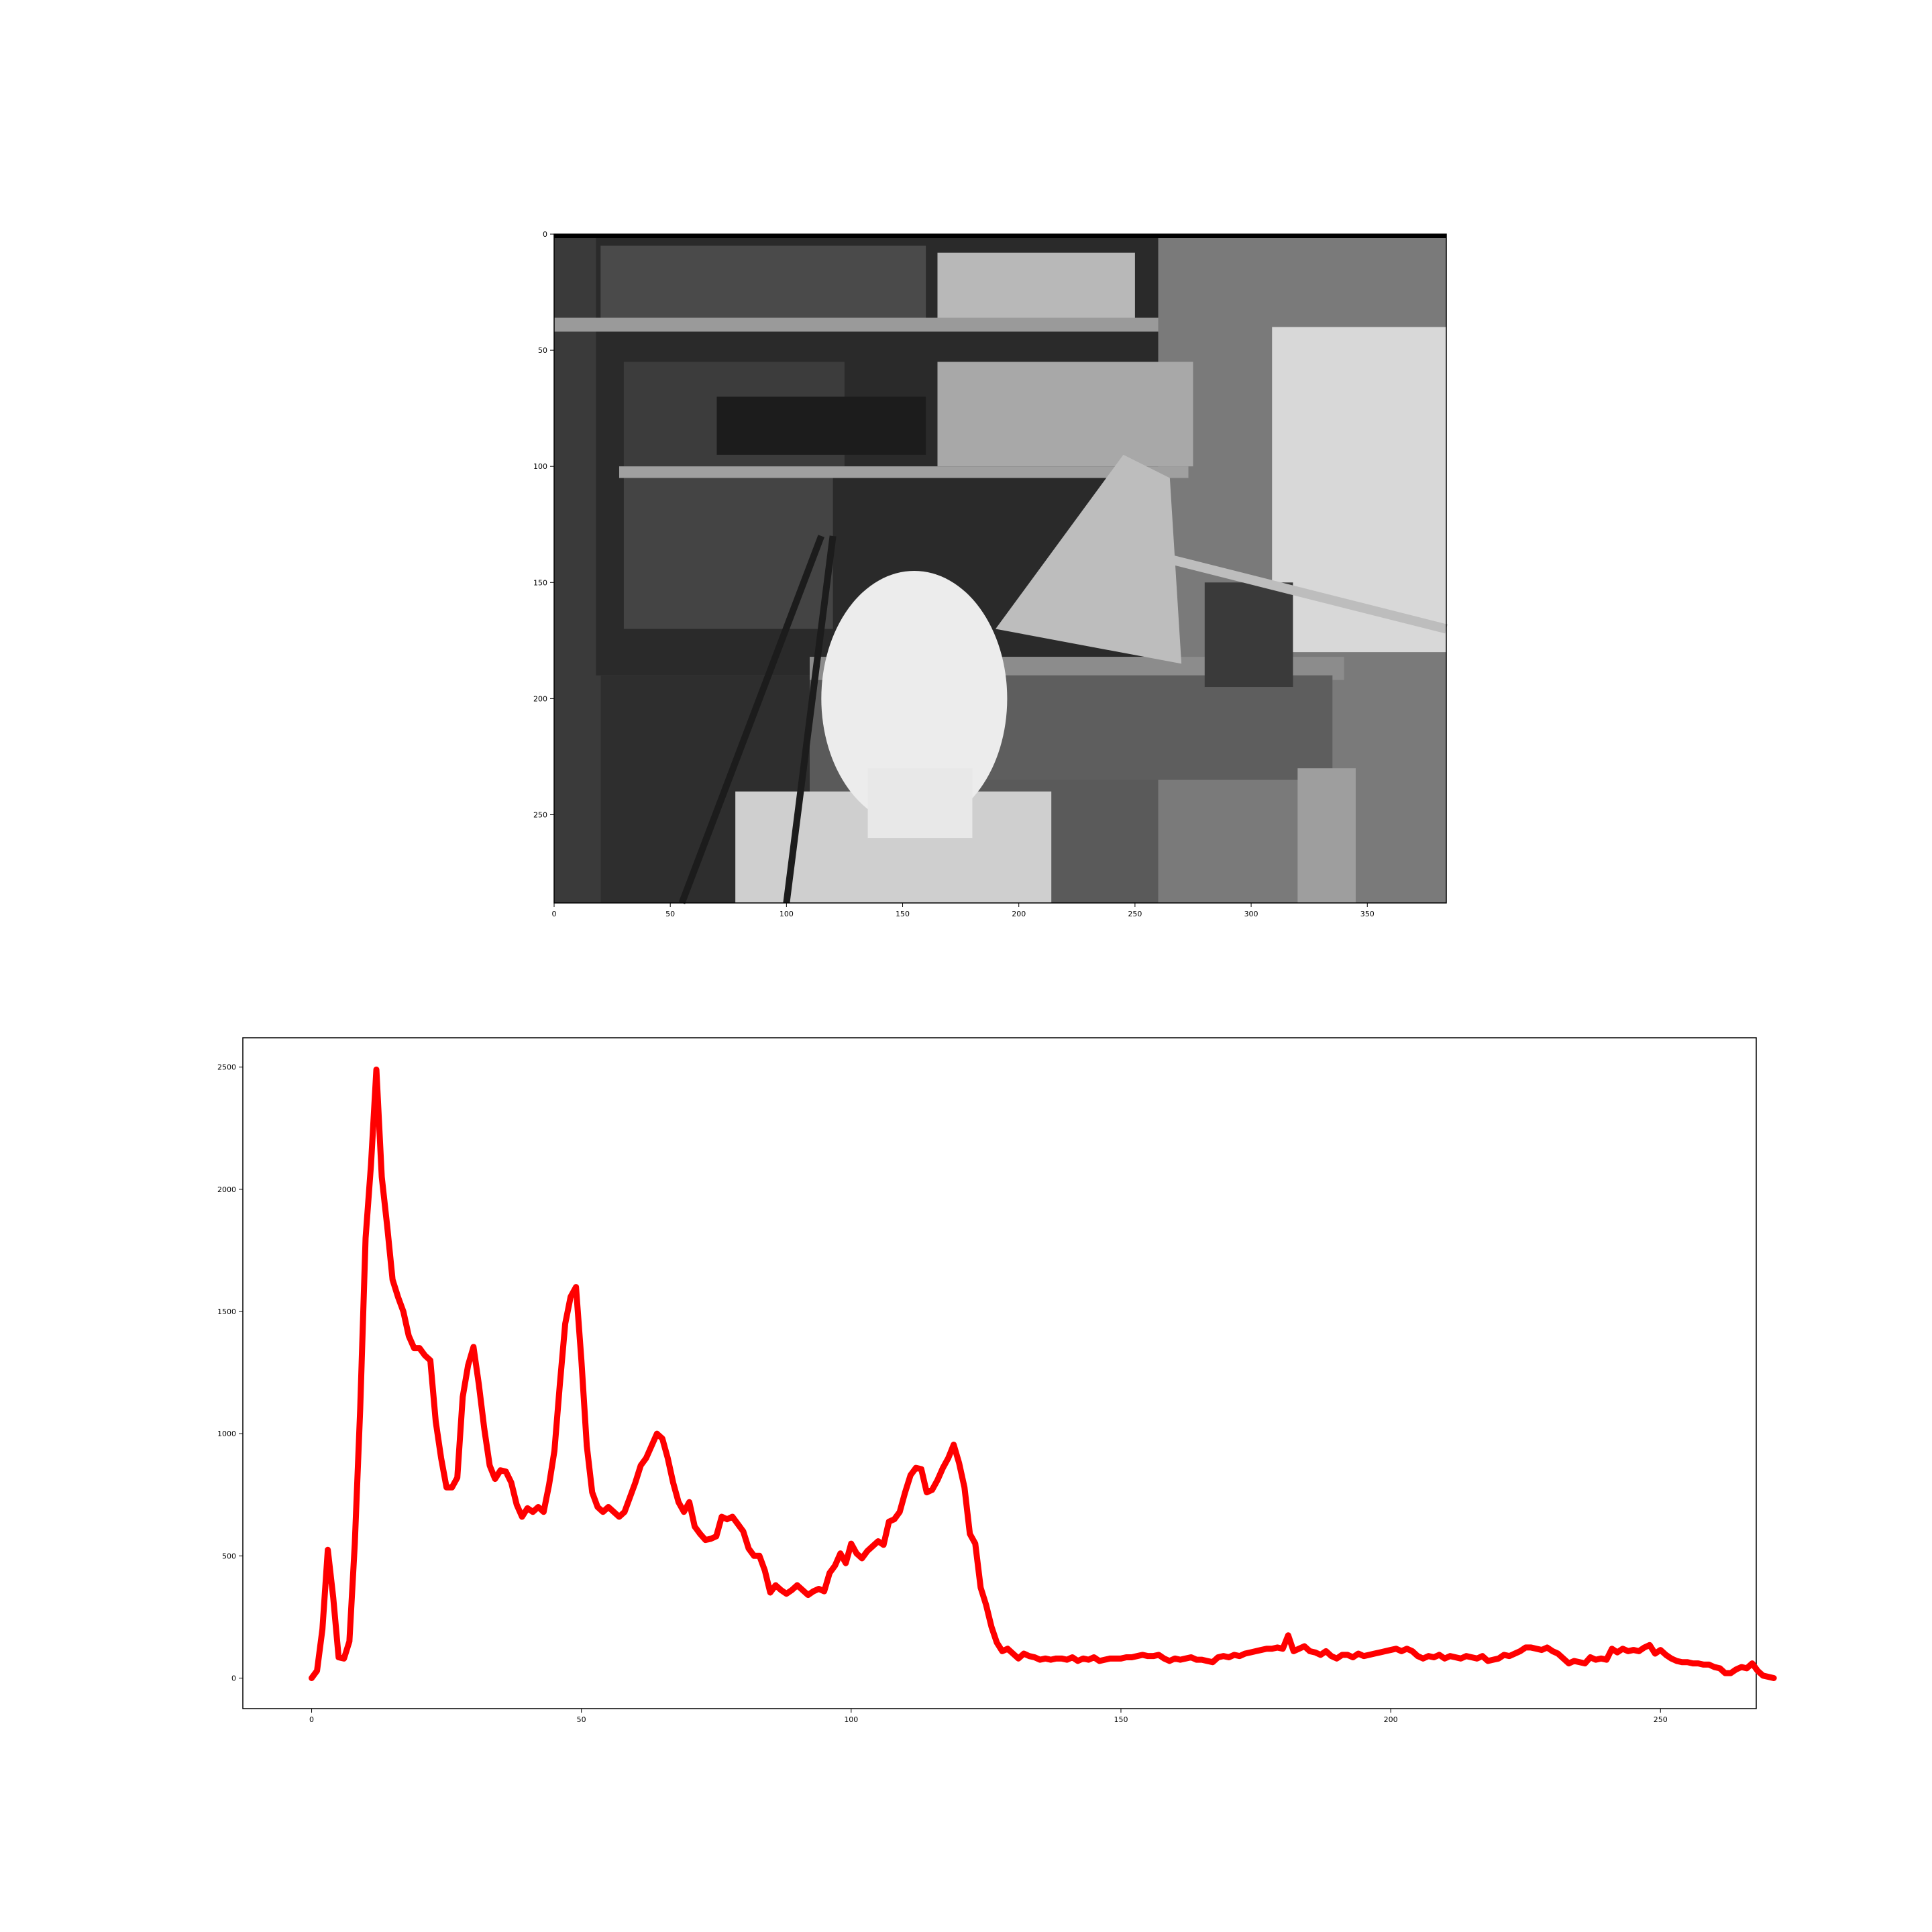 Image resolution: width=1932 pixels, height=1932 pixels. I want to click on image-y-tick-label: 0, so click(545, 234).